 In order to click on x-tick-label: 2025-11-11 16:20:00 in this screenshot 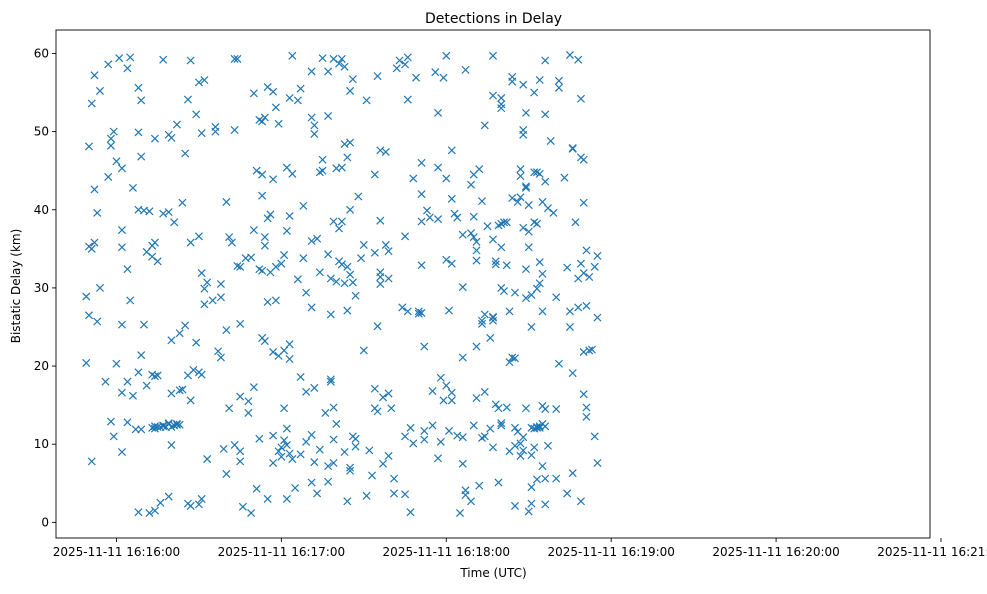, I will do `click(775, 552)`.